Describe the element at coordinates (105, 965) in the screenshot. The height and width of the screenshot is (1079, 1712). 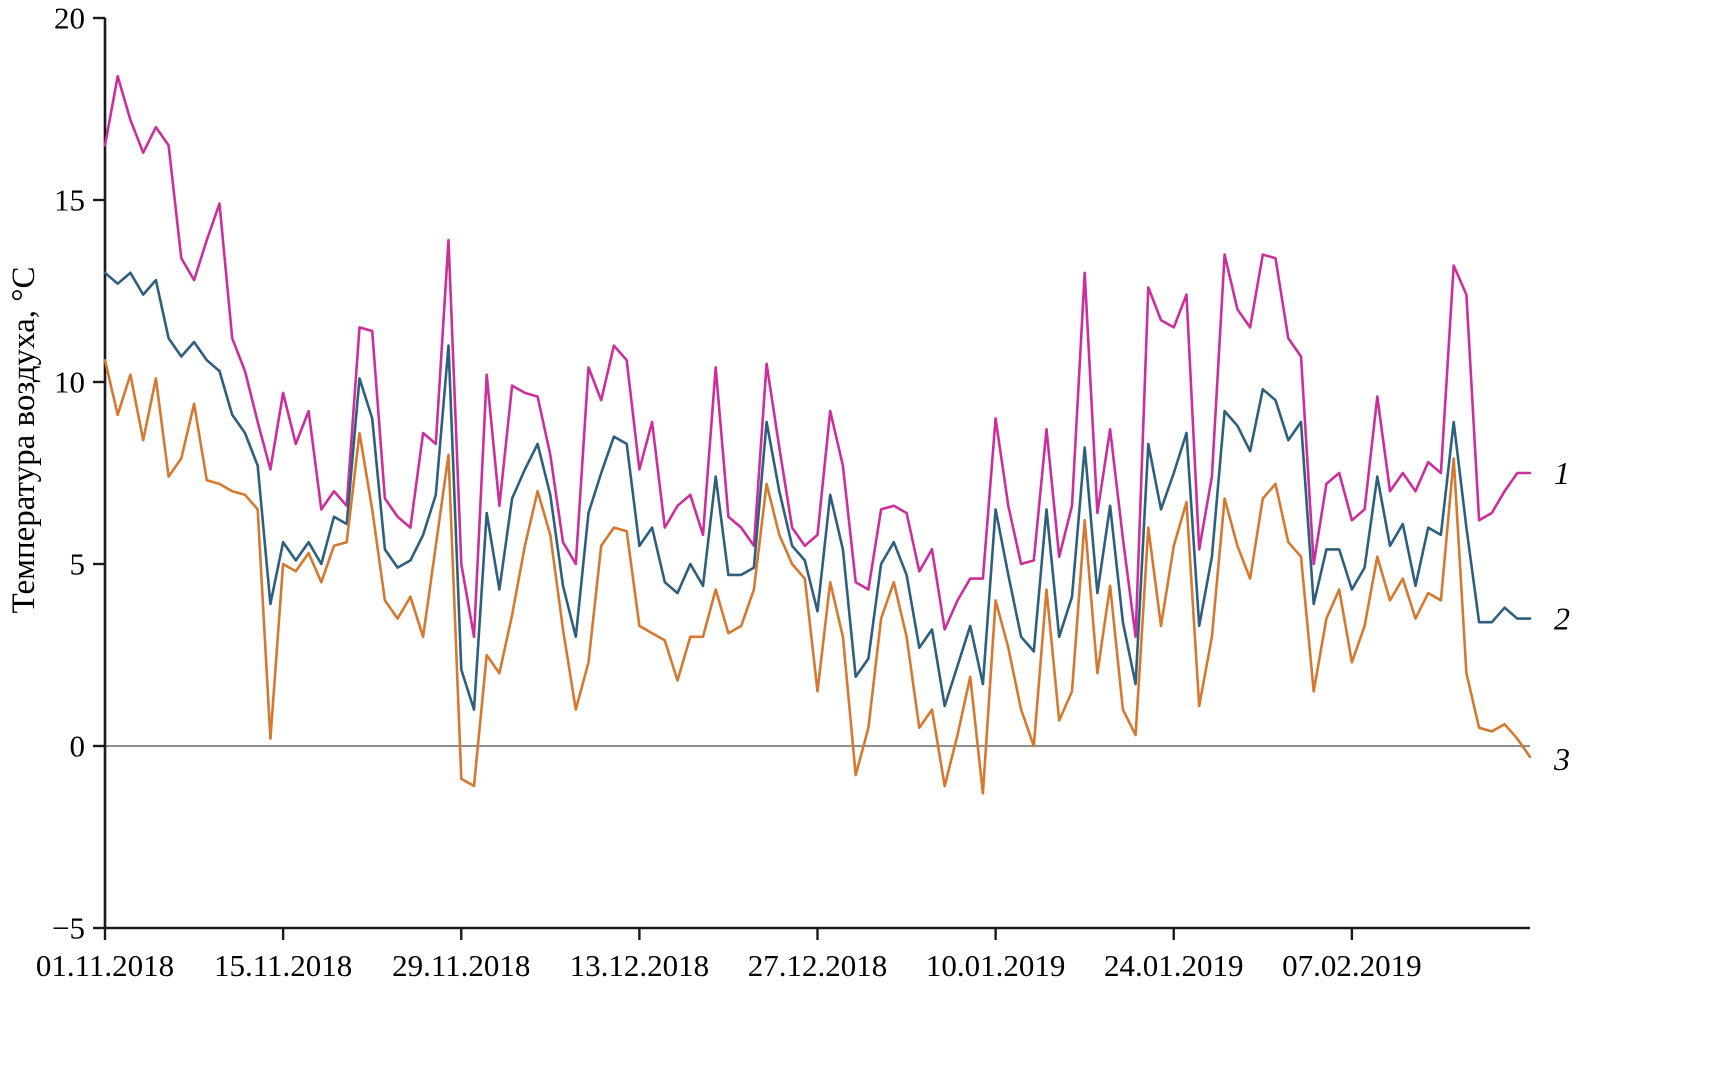
I see `x-tick-label: 01.11.2018` at that location.